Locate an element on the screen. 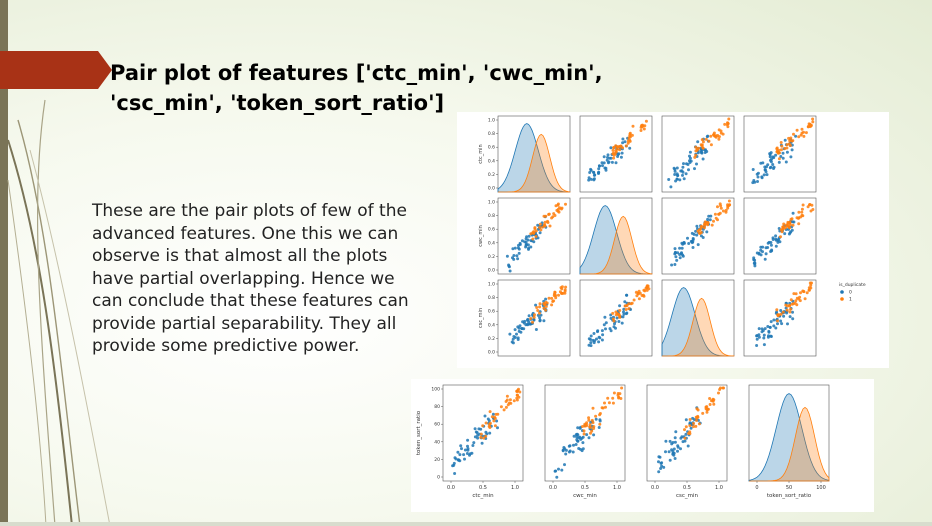  cell-token_sort_ratio-token_sort_ratio-xtick-label: 50 is located at coordinates (789, 488).